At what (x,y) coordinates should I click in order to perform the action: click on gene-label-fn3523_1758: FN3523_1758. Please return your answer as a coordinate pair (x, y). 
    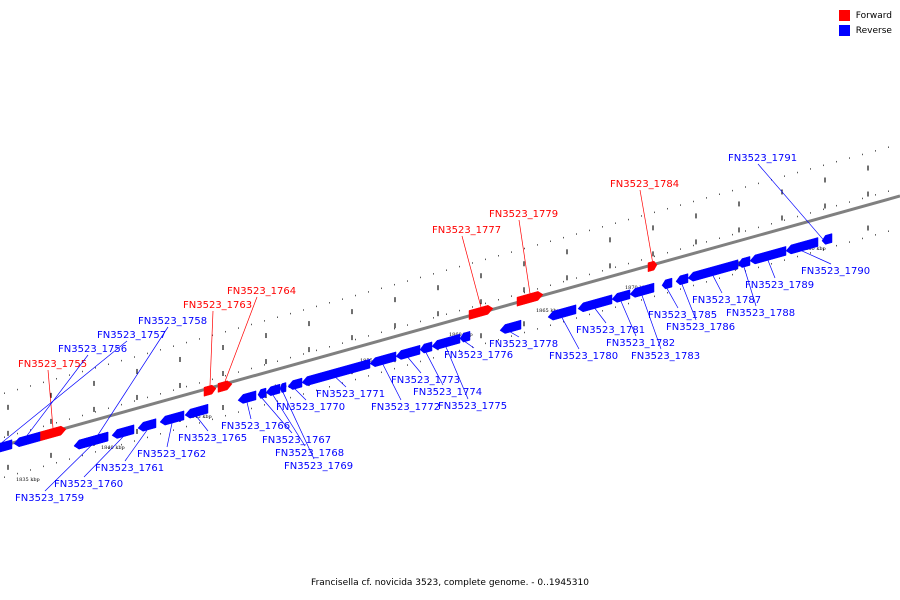
    Looking at the image, I should click on (172, 321).